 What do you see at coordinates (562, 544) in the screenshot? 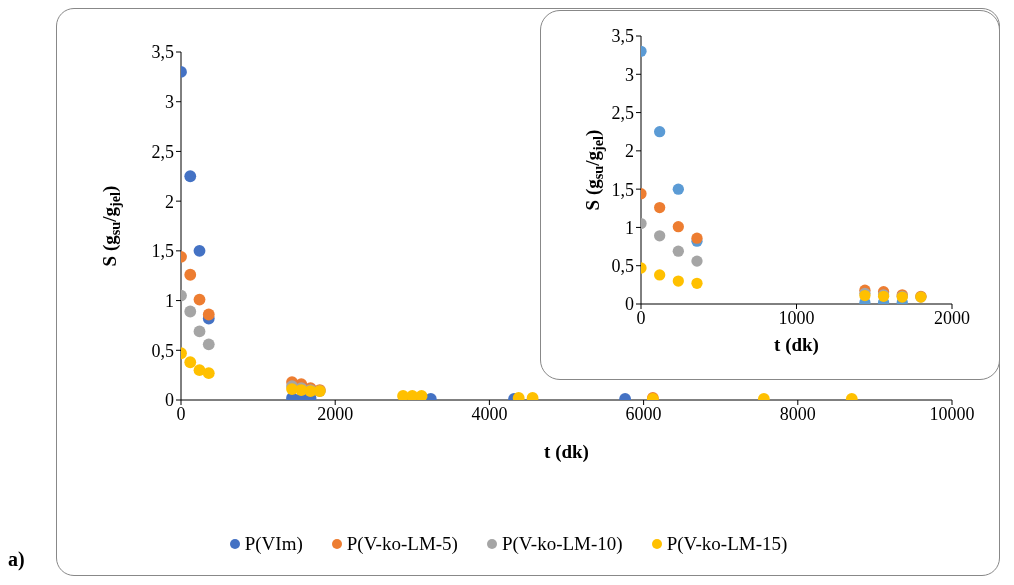
I see `legend-label: P(V-ko-LM-10)` at bounding box center [562, 544].